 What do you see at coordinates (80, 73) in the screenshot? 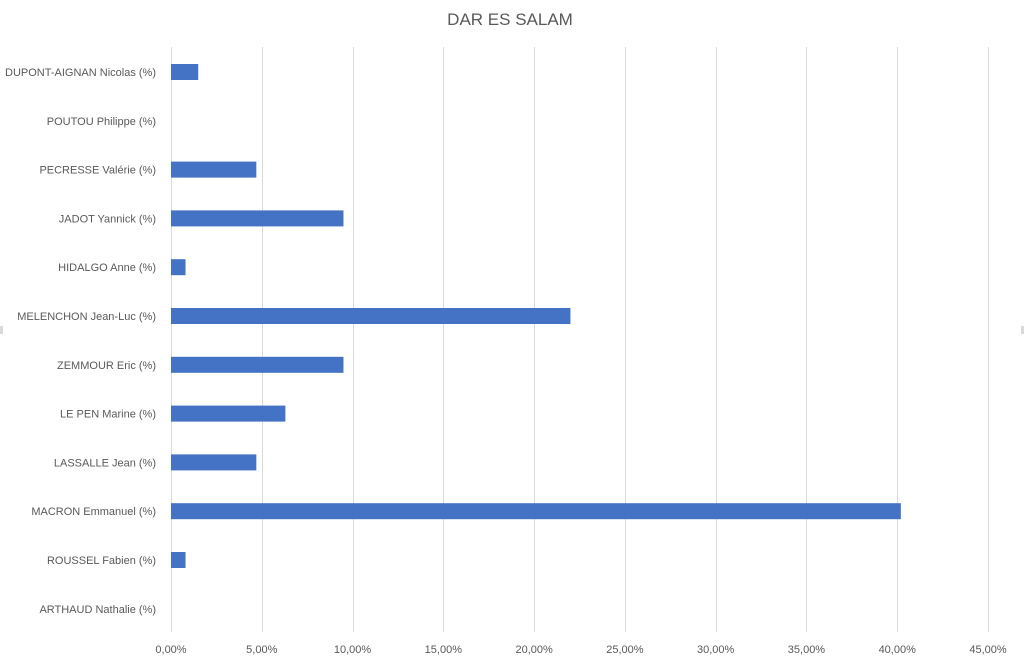
I see `category-label: DUPONT-AIGNAN Nicolas (%)` at bounding box center [80, 73].